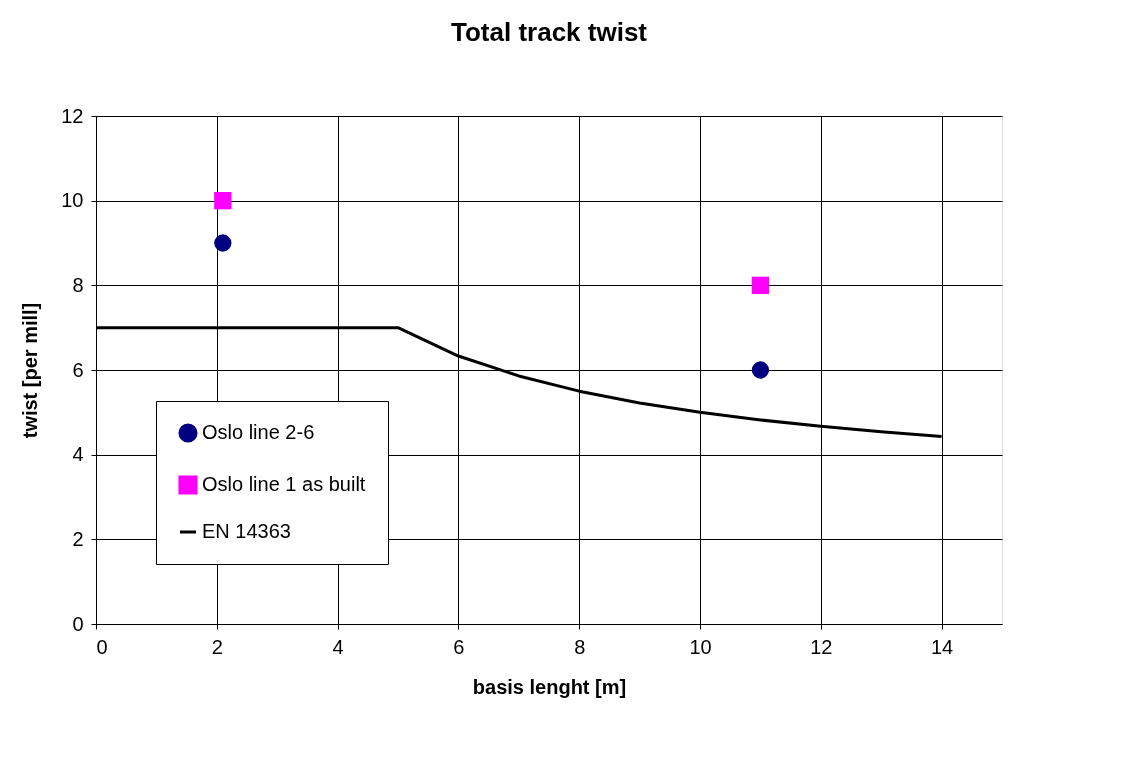 This screenshot has width=1139, height=767. What do you see at coordinates (284, 484) in the screenshot?
I see `legend-label: Oslo line 1 as built` at bounding box center [284, 484].